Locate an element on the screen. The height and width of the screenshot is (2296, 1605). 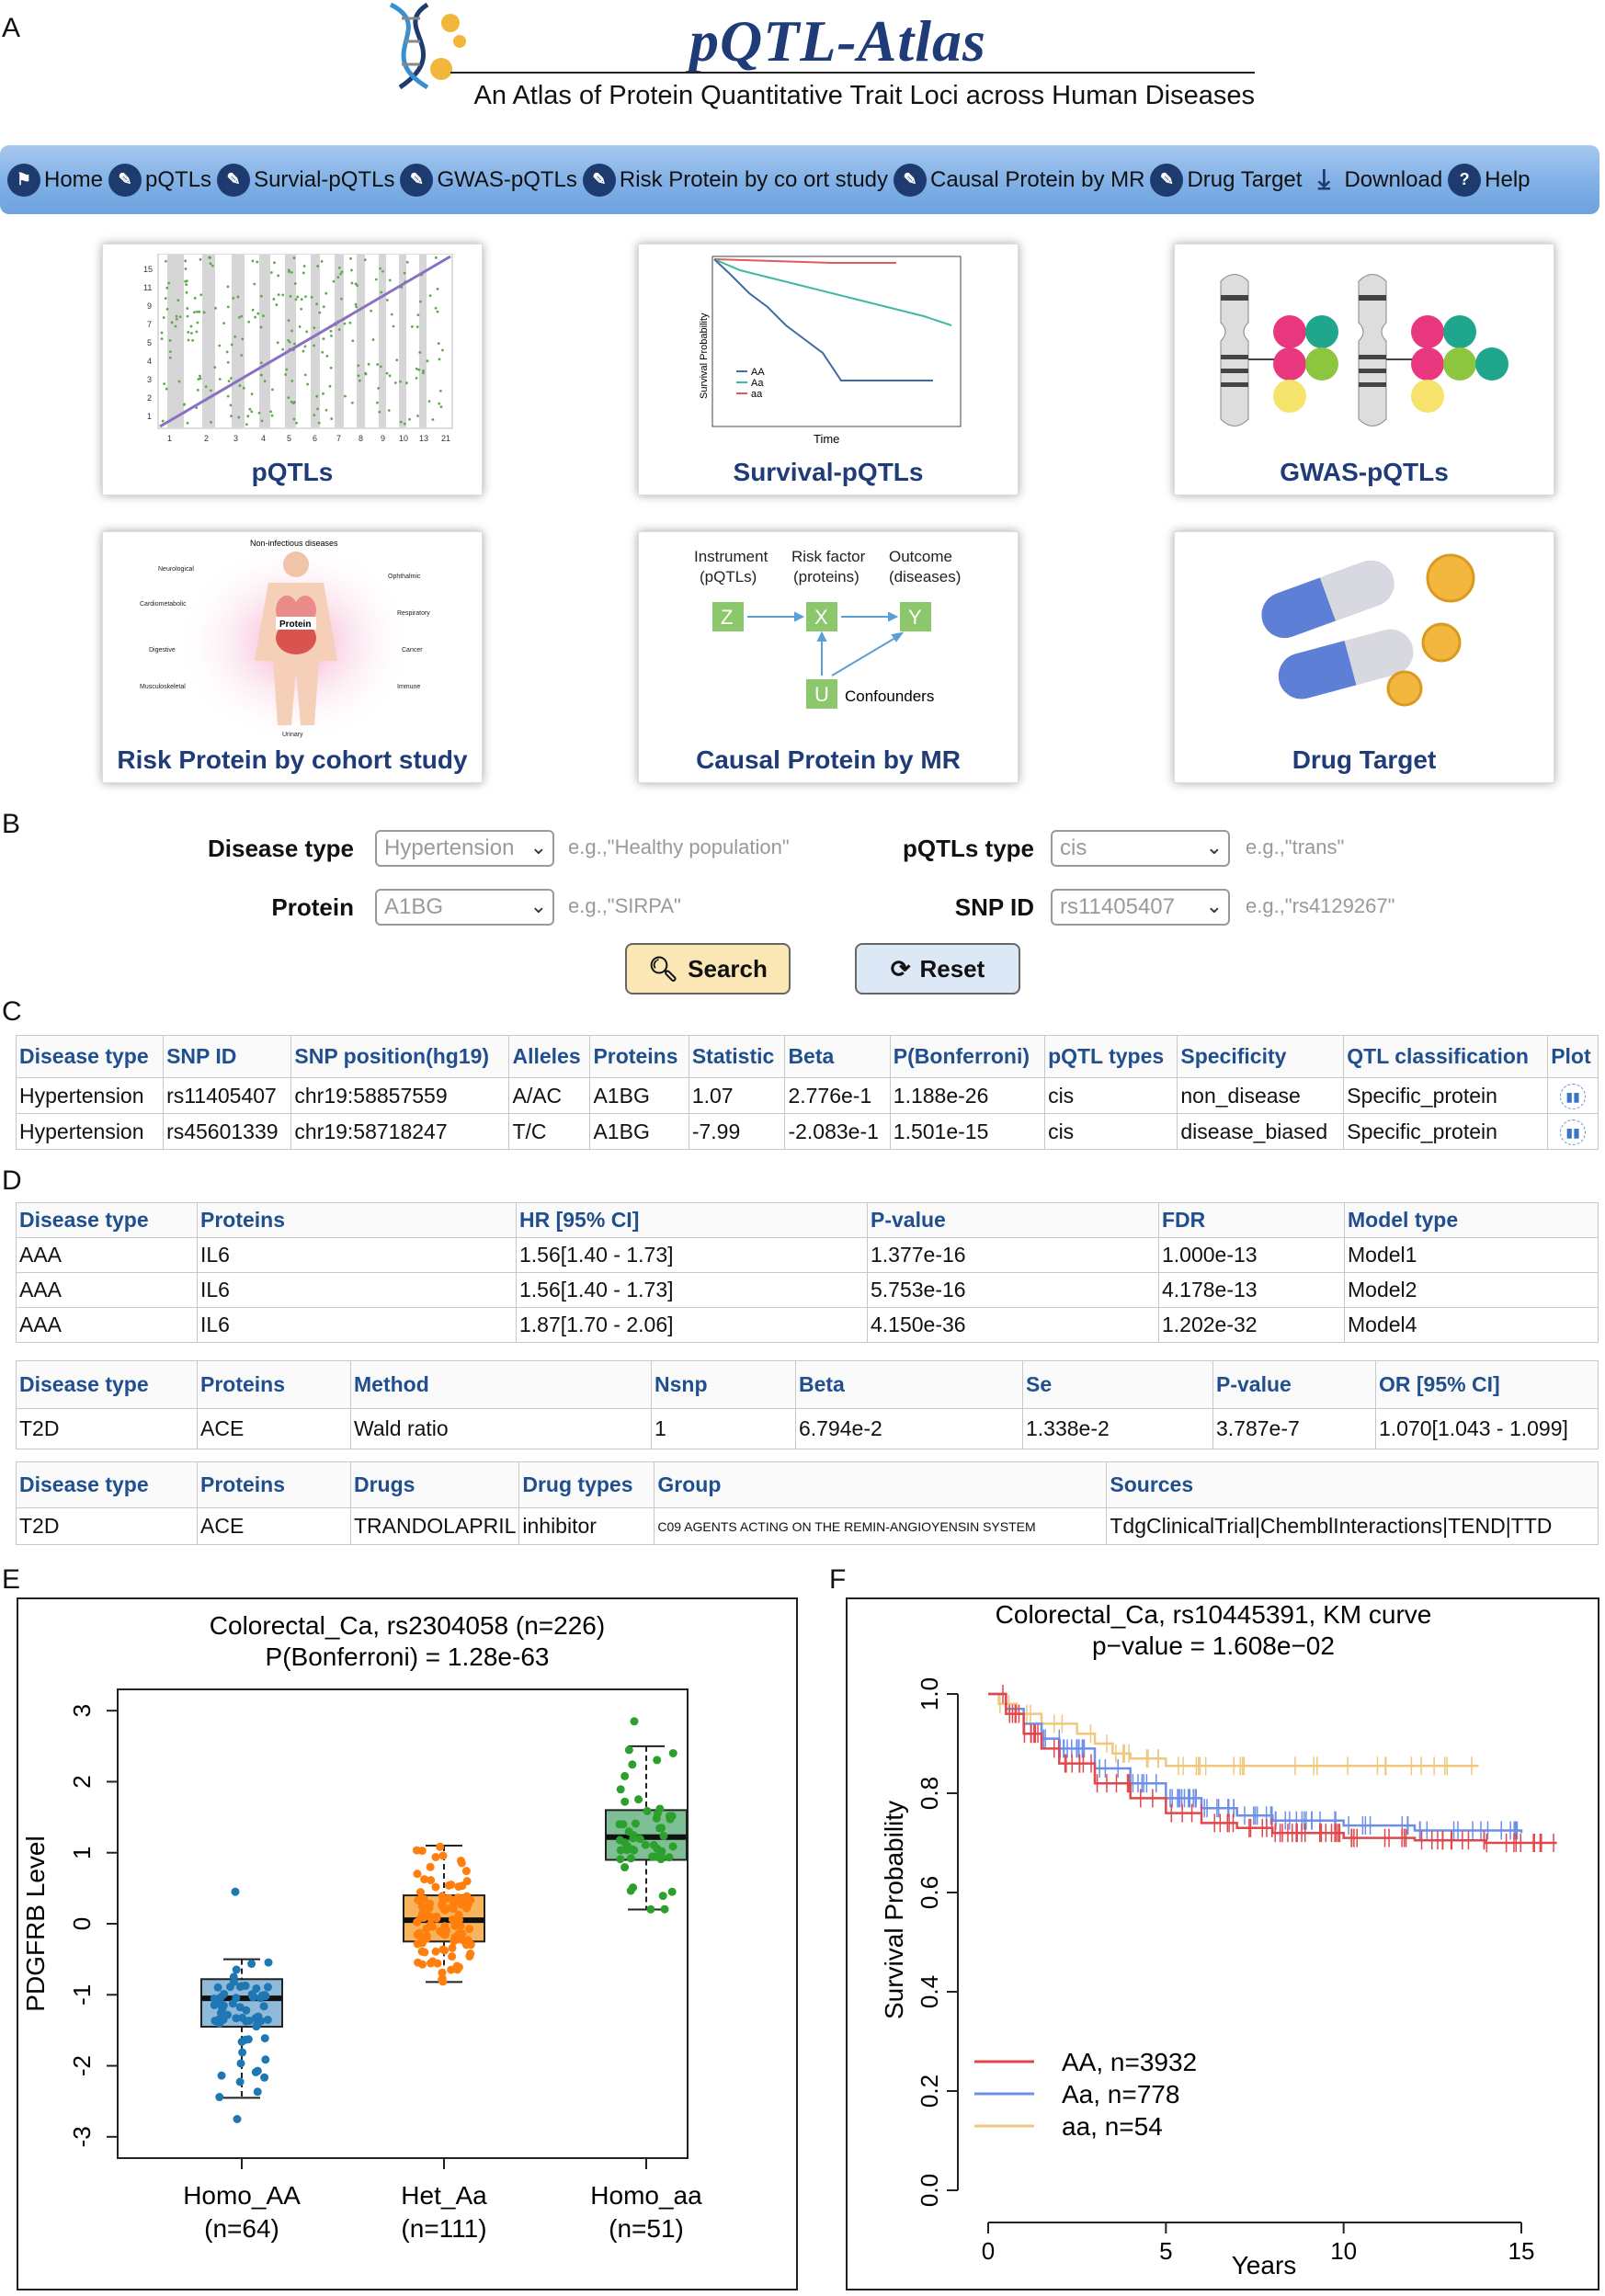
table-cell: IL6 is located at coordinates (357, 1255).